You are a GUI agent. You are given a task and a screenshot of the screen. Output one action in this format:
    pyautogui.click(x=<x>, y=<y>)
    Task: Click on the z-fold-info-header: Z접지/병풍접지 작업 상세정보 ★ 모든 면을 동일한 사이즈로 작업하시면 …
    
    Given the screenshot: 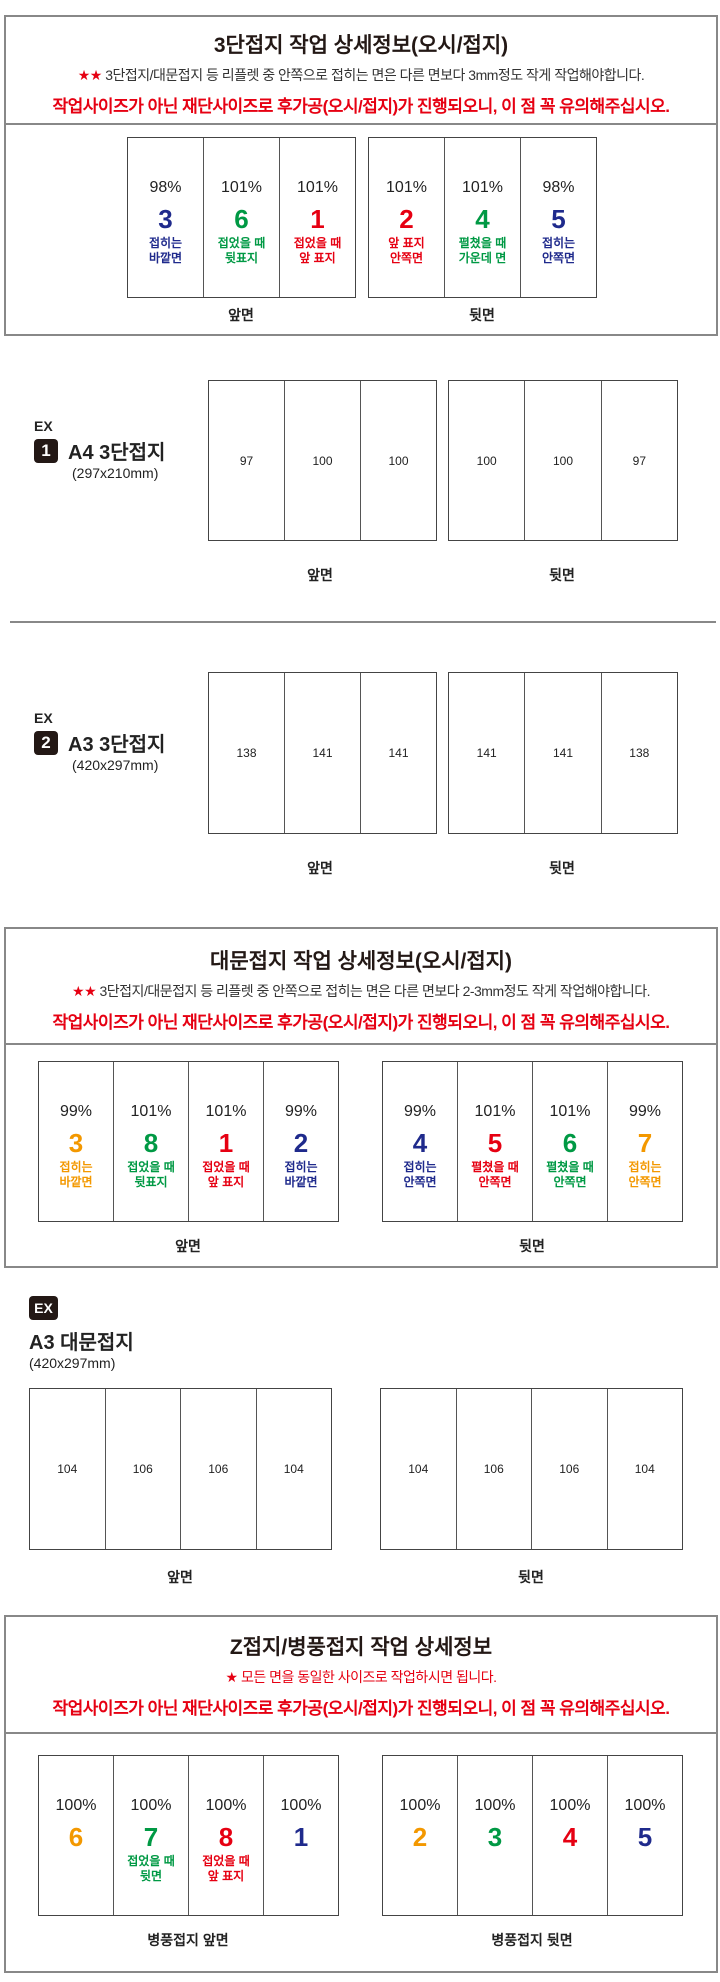 What is the action you would take?
    pyautogui.click(x=361, y=1675)
    